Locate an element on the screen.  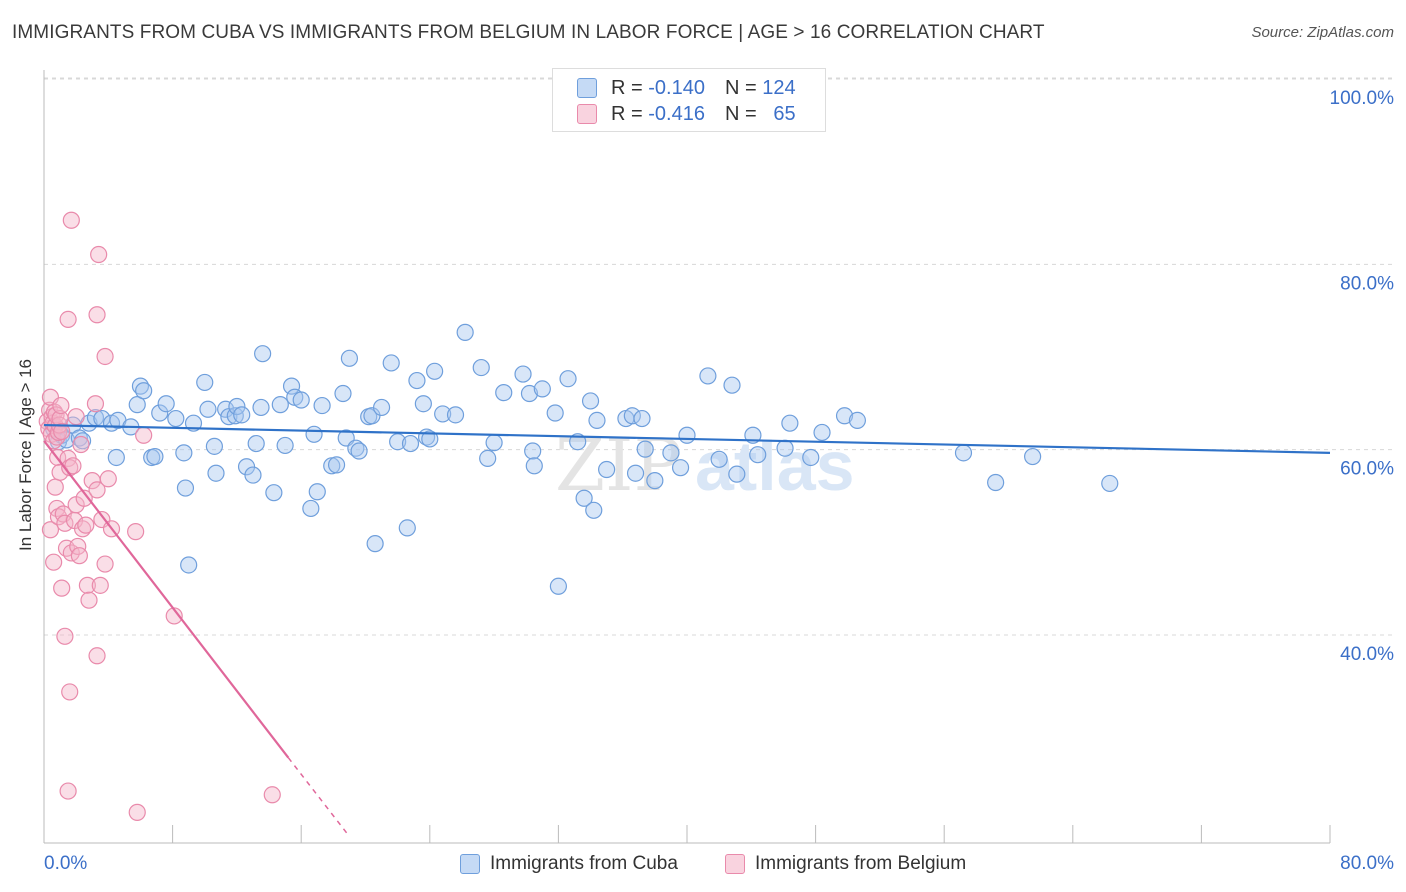
x-tick-label: 80.0% is located at coordinates (1367, 863).